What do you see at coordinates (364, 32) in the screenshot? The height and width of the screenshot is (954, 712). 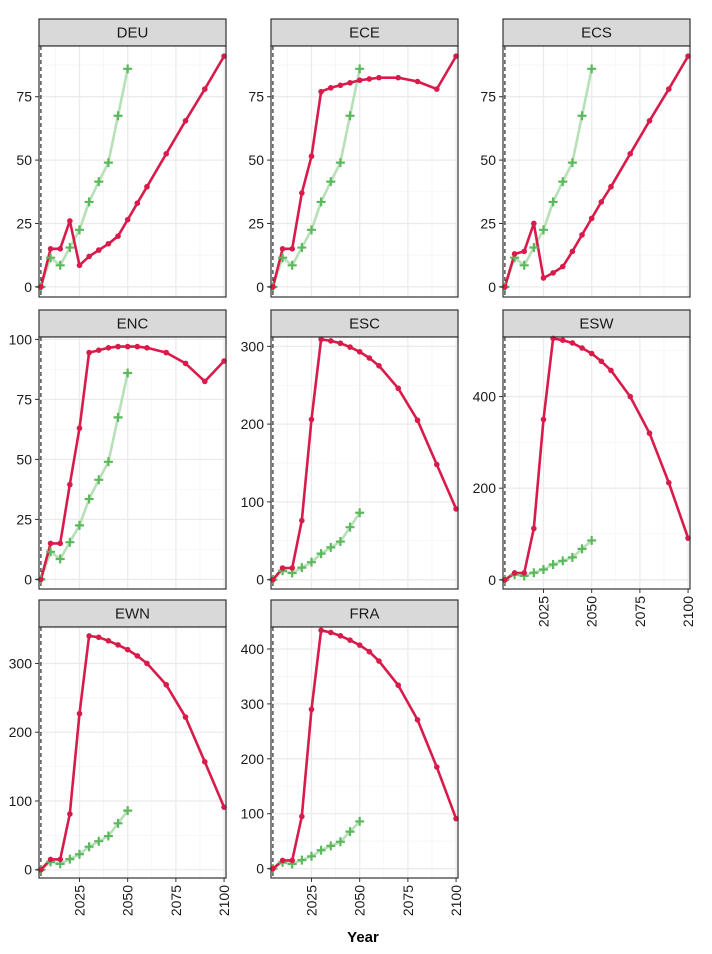 I see `strip-ece` at bounding box center [364, 32].